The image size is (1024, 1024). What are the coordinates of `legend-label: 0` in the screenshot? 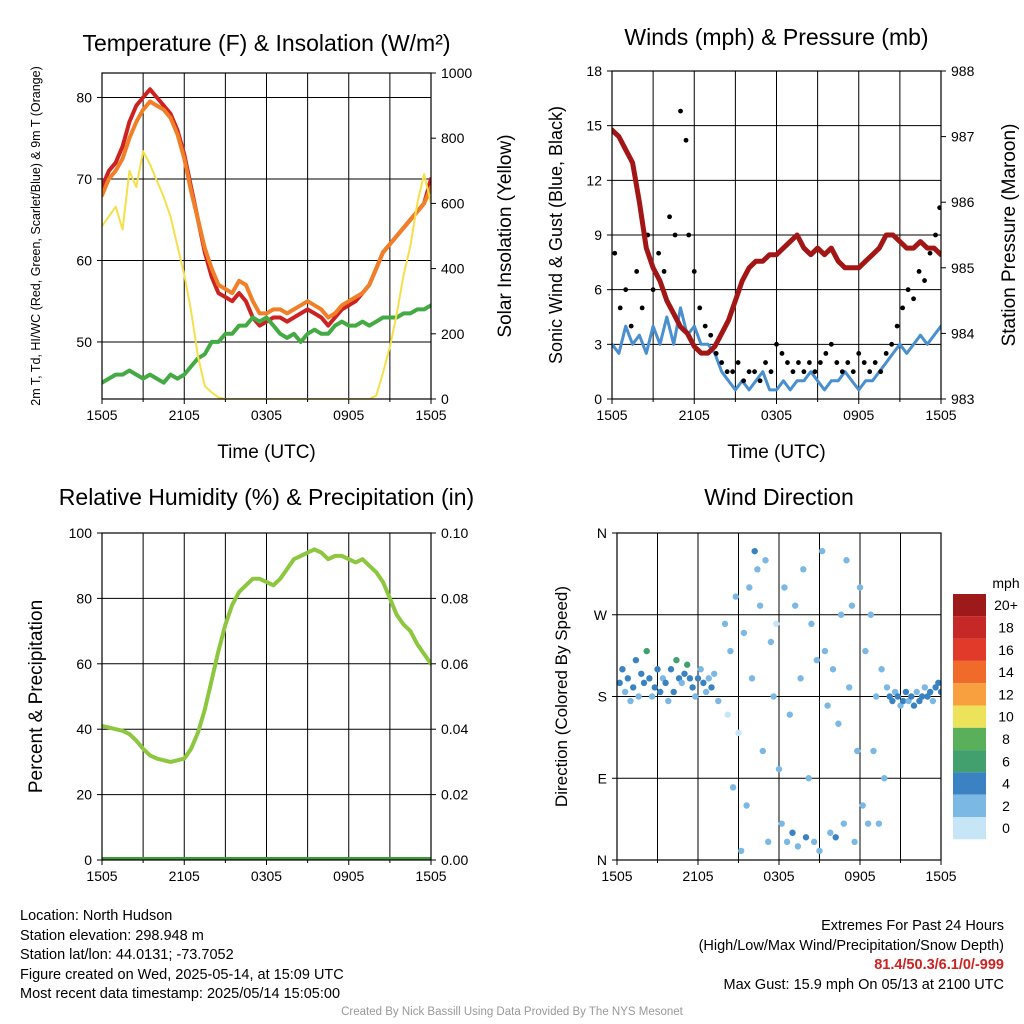 It's located at (1006, 828).